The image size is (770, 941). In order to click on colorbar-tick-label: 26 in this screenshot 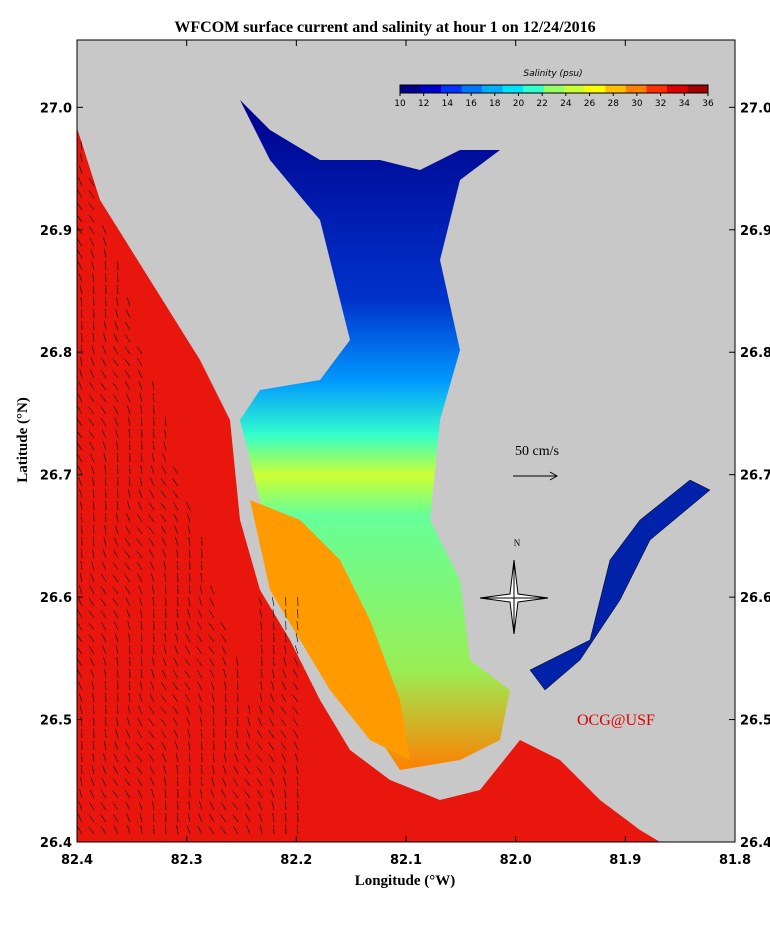, I will do `click(590, 104)`.